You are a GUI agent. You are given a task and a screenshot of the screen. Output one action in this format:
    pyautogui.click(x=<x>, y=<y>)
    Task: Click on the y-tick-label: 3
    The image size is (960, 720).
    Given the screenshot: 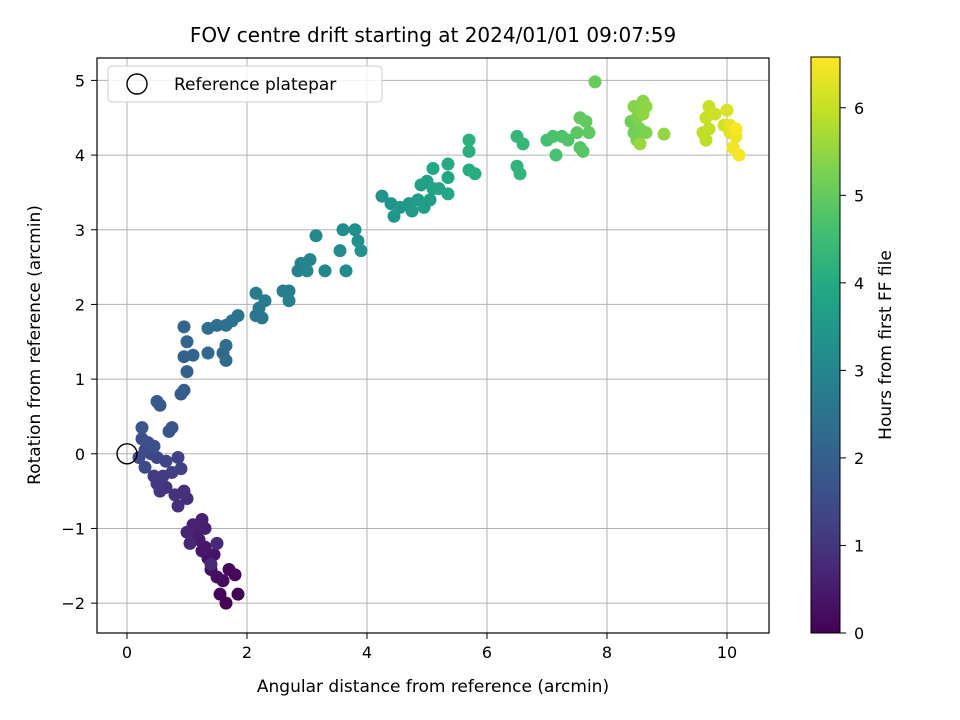 What is the action you would take?
    pyautogui.click(x=80, y=230)
    